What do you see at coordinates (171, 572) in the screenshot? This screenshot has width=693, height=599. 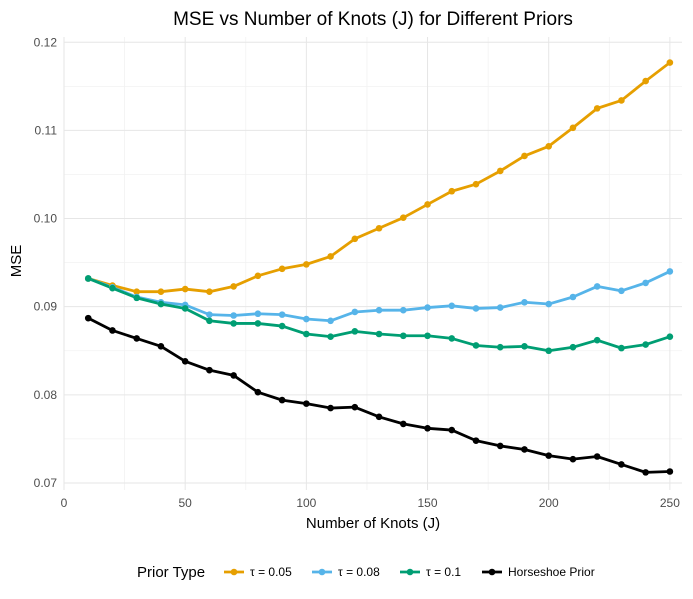 I see `legend-title: Prior Type` at bounding box center [171, 572].